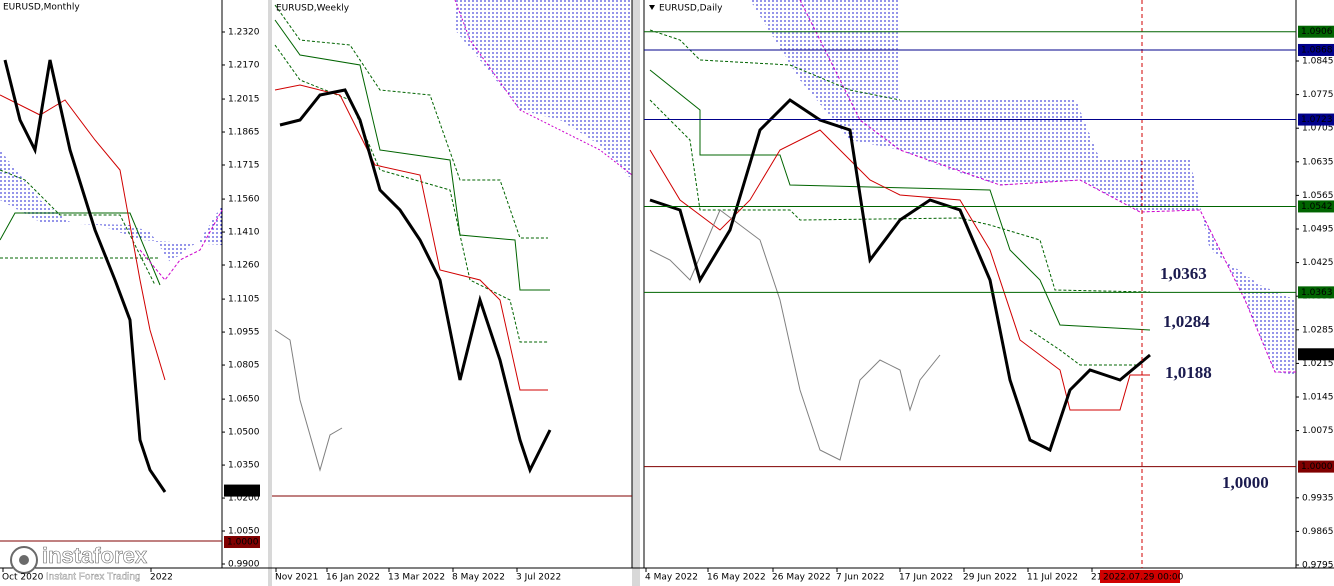 Image resolution: width=1334 pixels, height=586 pixels. Describe the element at coordinates (244, 433) in the screenshot. I see `price-label: 1.0500` at that location.